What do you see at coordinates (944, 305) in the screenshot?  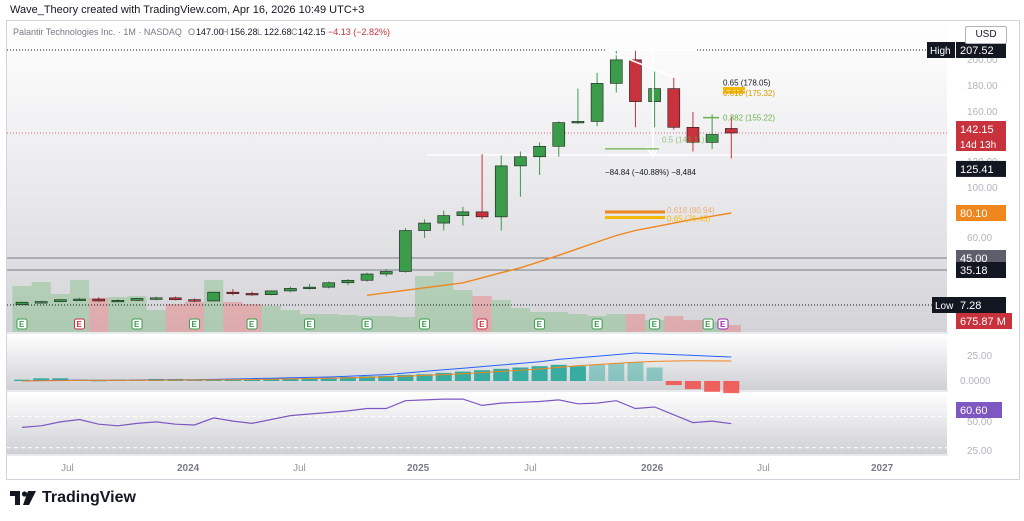 I see `low-label-bg` at bounding box center [944, 305].